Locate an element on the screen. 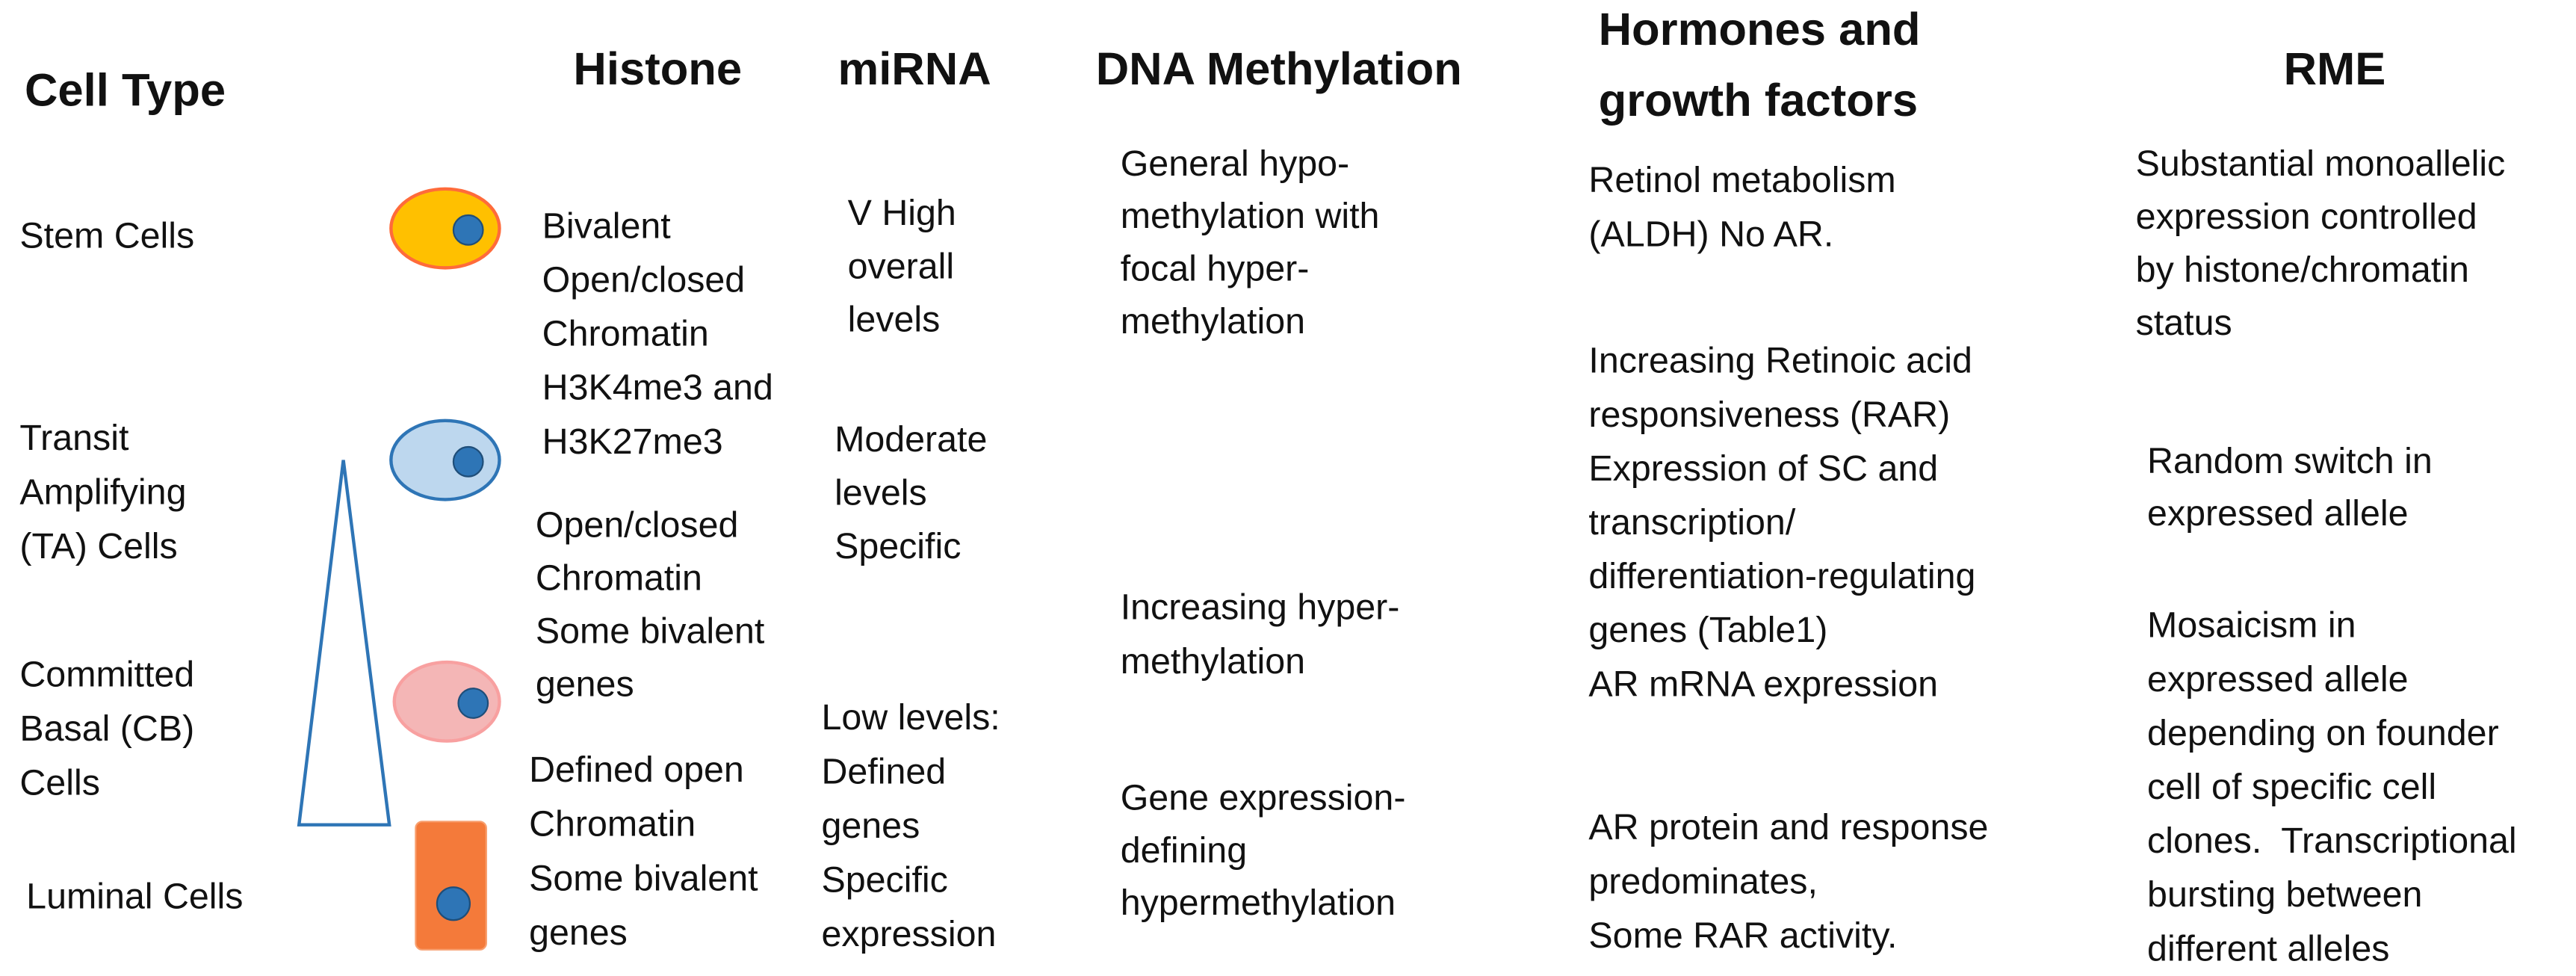  rme-text: bursting between is located at coordinates (2284, 894).